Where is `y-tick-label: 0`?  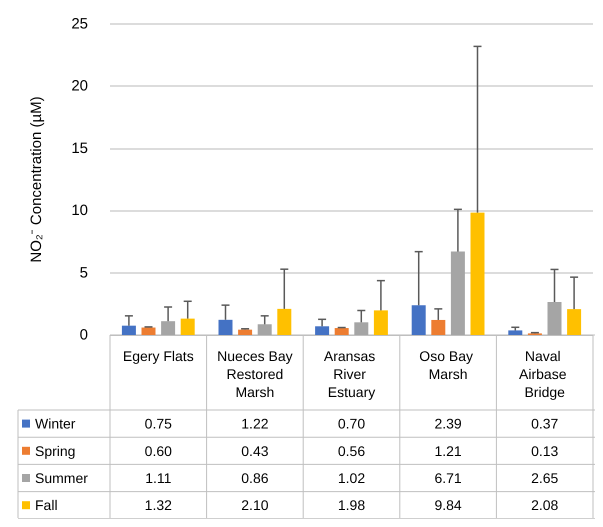 y-tick-label: 0 is located at coordinates (84, 335).